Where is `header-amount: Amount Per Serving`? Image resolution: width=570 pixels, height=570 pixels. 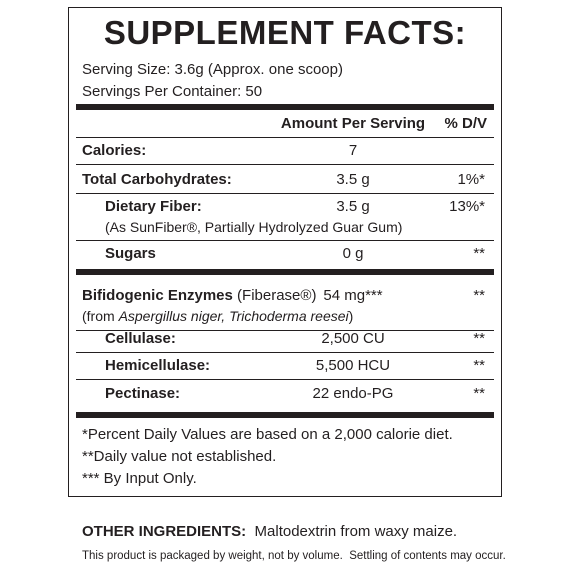 header-amount: Amount Per Serving is located at coordinates (353, 123).